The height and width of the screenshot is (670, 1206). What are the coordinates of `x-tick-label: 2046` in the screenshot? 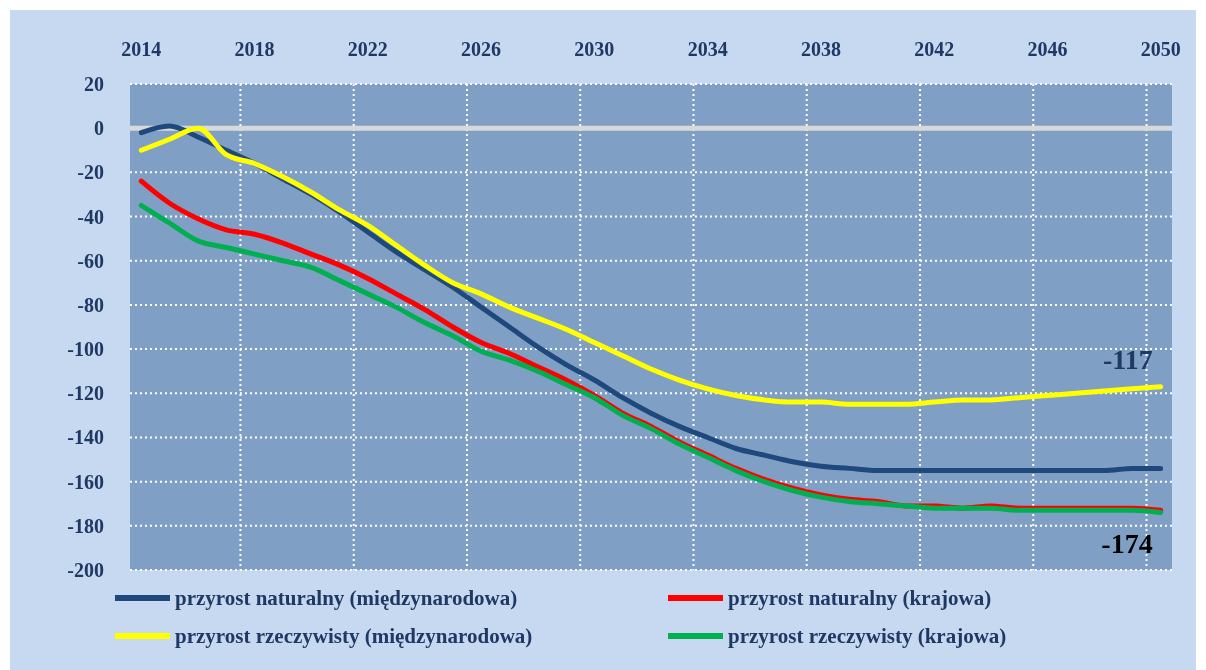 It's located at (1047, 49).